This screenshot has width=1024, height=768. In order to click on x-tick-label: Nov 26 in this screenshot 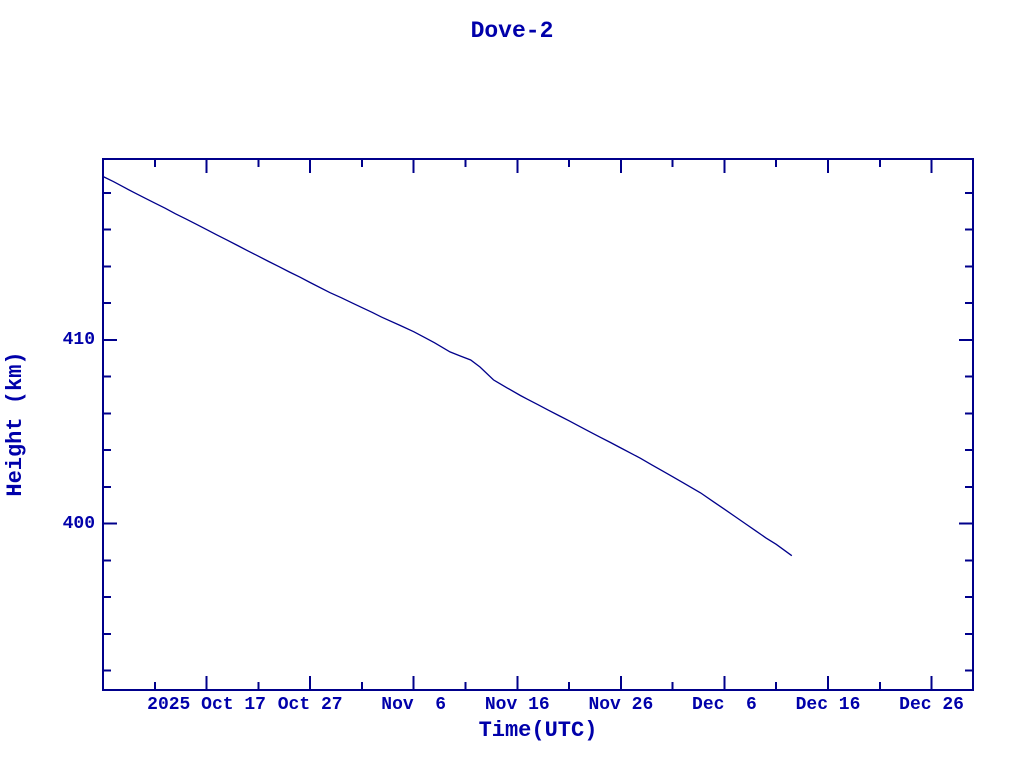, I will do `click(621, 705)`.